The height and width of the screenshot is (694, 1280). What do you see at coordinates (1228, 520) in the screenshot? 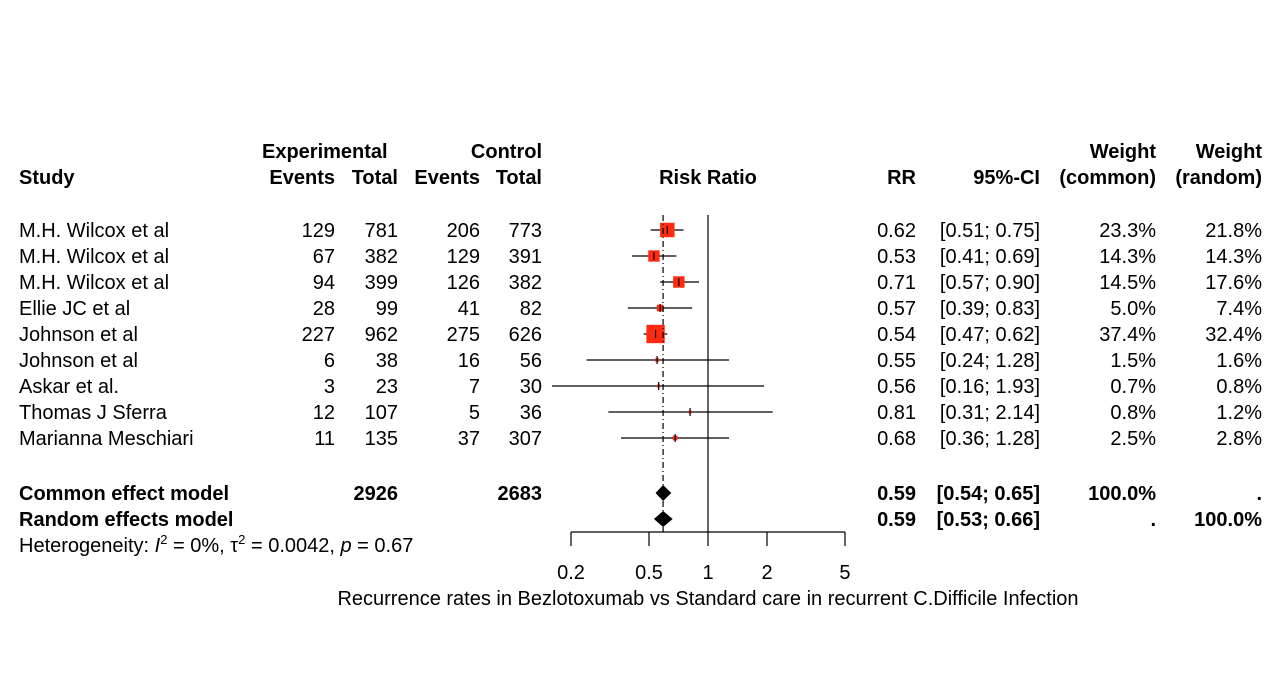
I see `summary-weight-random: 100.0%` at bounding box center [1228, 520].